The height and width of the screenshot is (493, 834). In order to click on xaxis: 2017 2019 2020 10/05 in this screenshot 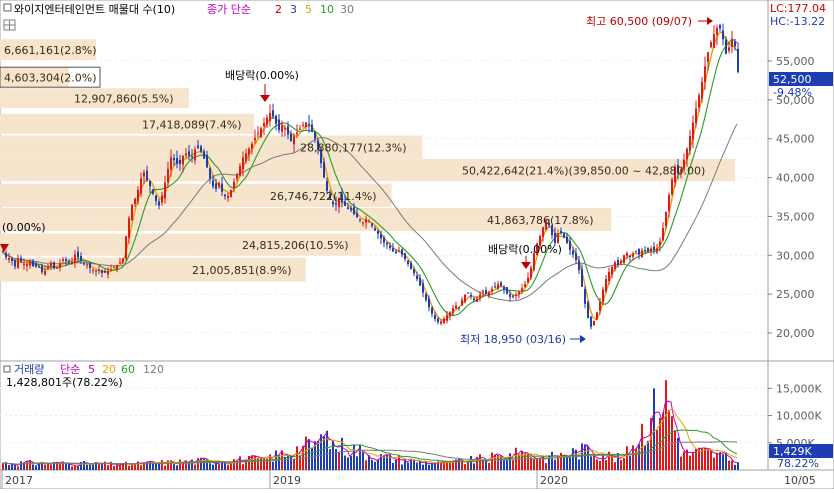, I will do `click(408, 479)`.